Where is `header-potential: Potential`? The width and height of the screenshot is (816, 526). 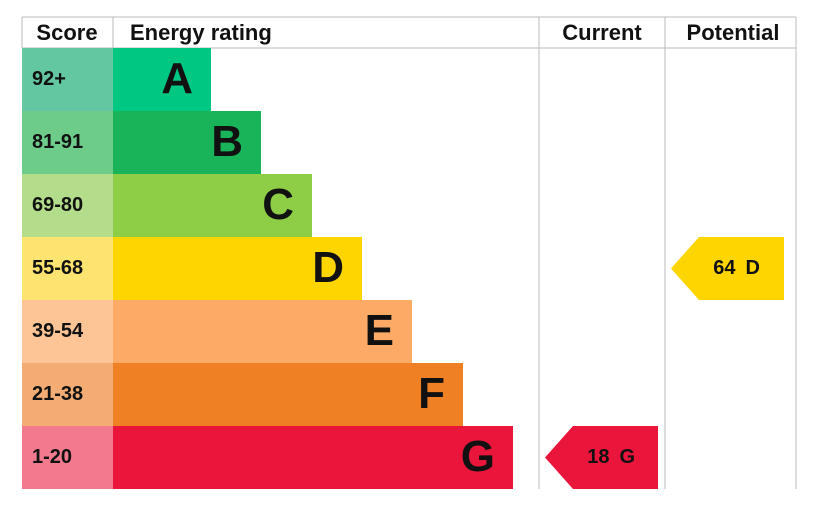 header-potential: Potential is located at coordinates (733, 32).